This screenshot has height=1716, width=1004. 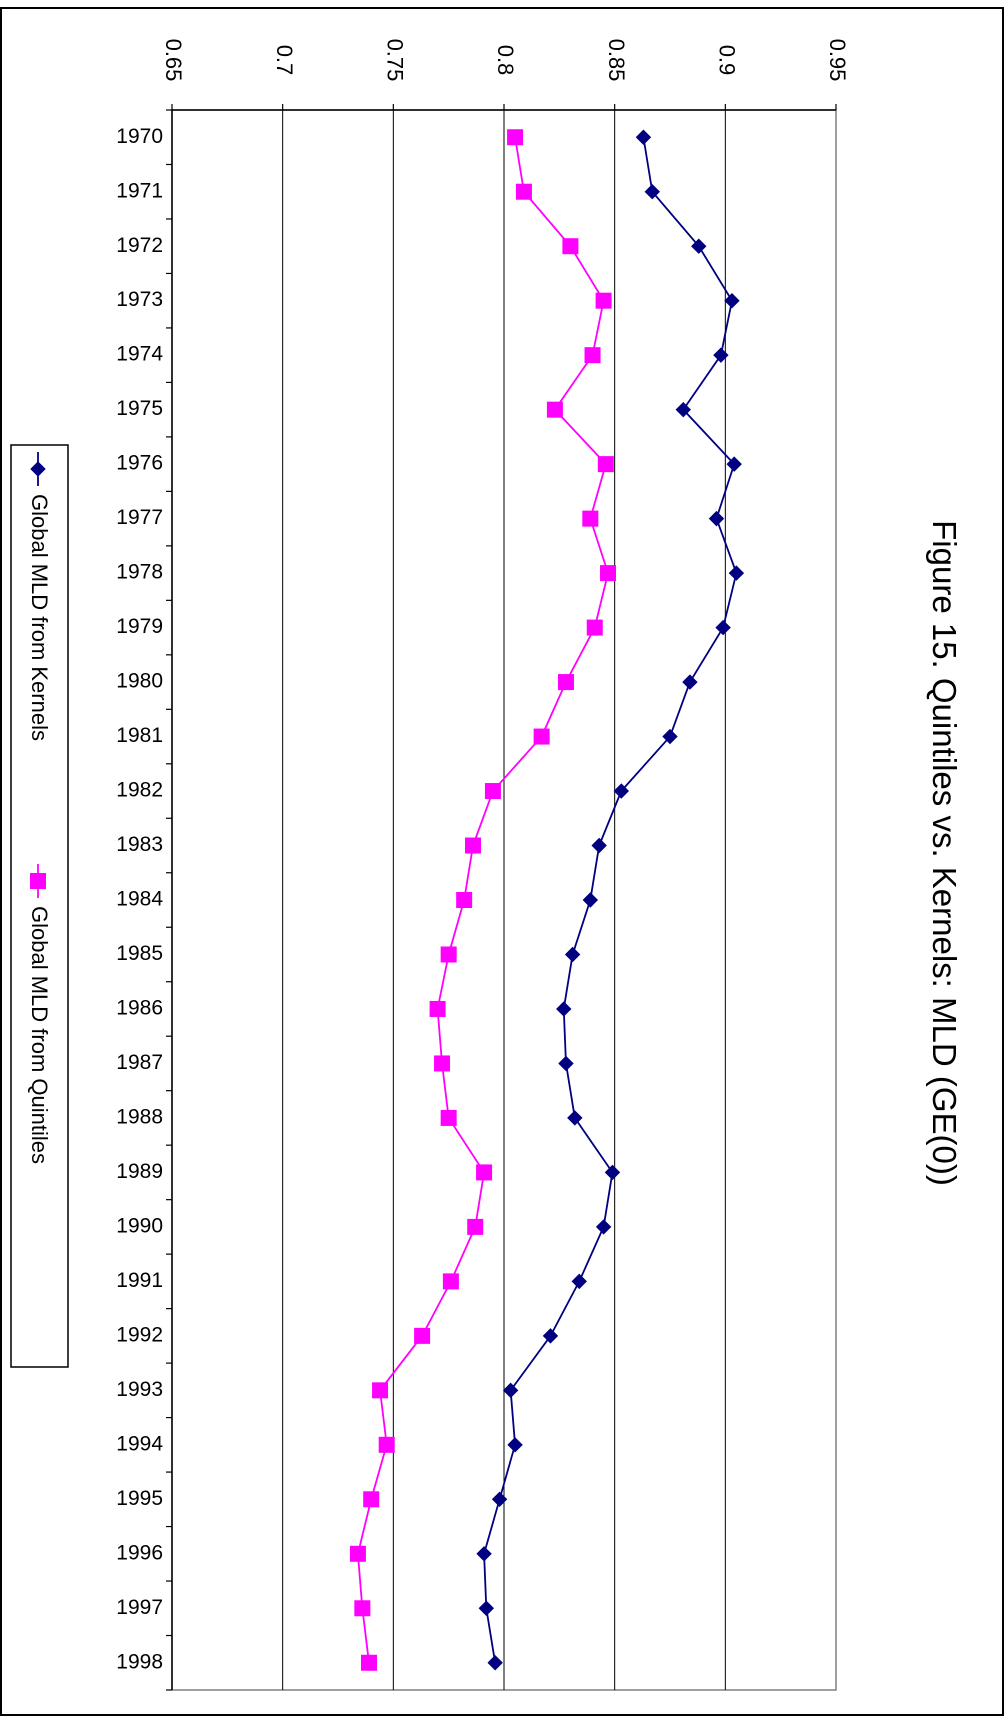 What do you see at coordinates (727, 60) in the screenshot?
I see `value-tick-label: 0.9` at bounding box center [727, 60].